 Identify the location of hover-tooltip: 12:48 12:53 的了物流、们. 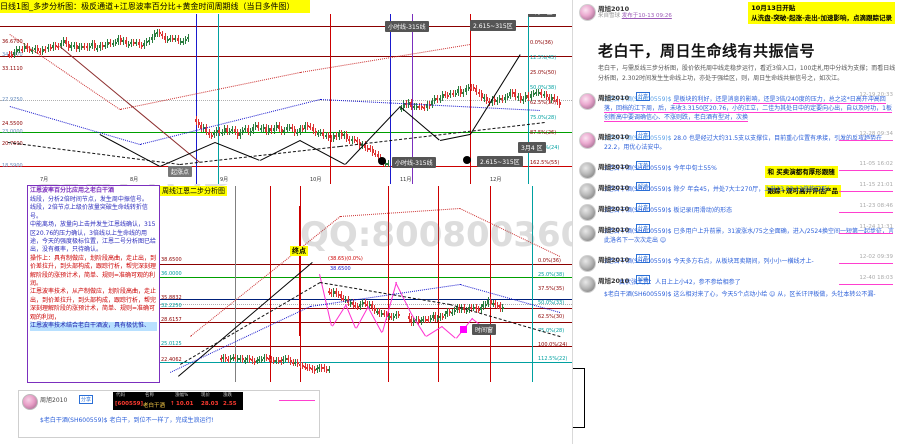
(579, 398).